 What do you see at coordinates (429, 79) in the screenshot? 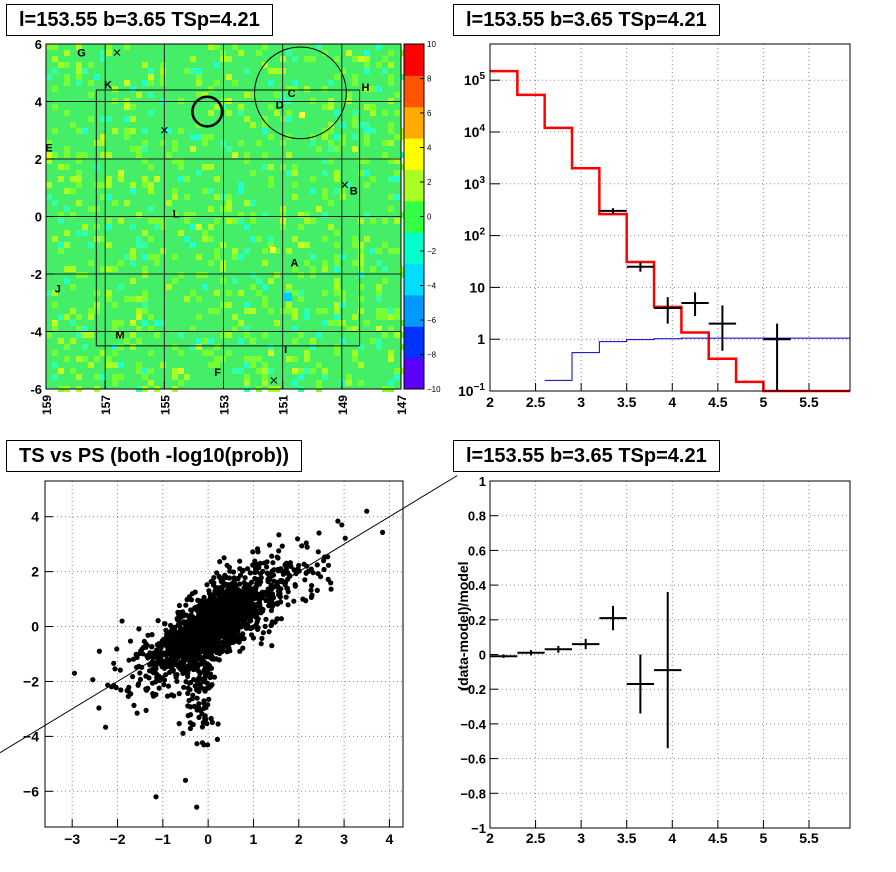
I see `colorbar-tick-label: 8` at bounding box center [429, 79].